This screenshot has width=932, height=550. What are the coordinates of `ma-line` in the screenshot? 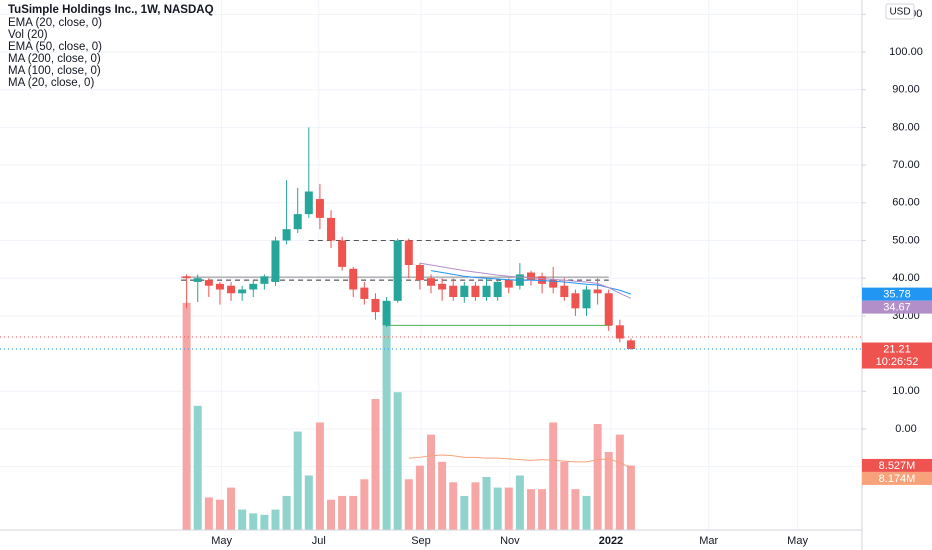 It's located at (525, 280).